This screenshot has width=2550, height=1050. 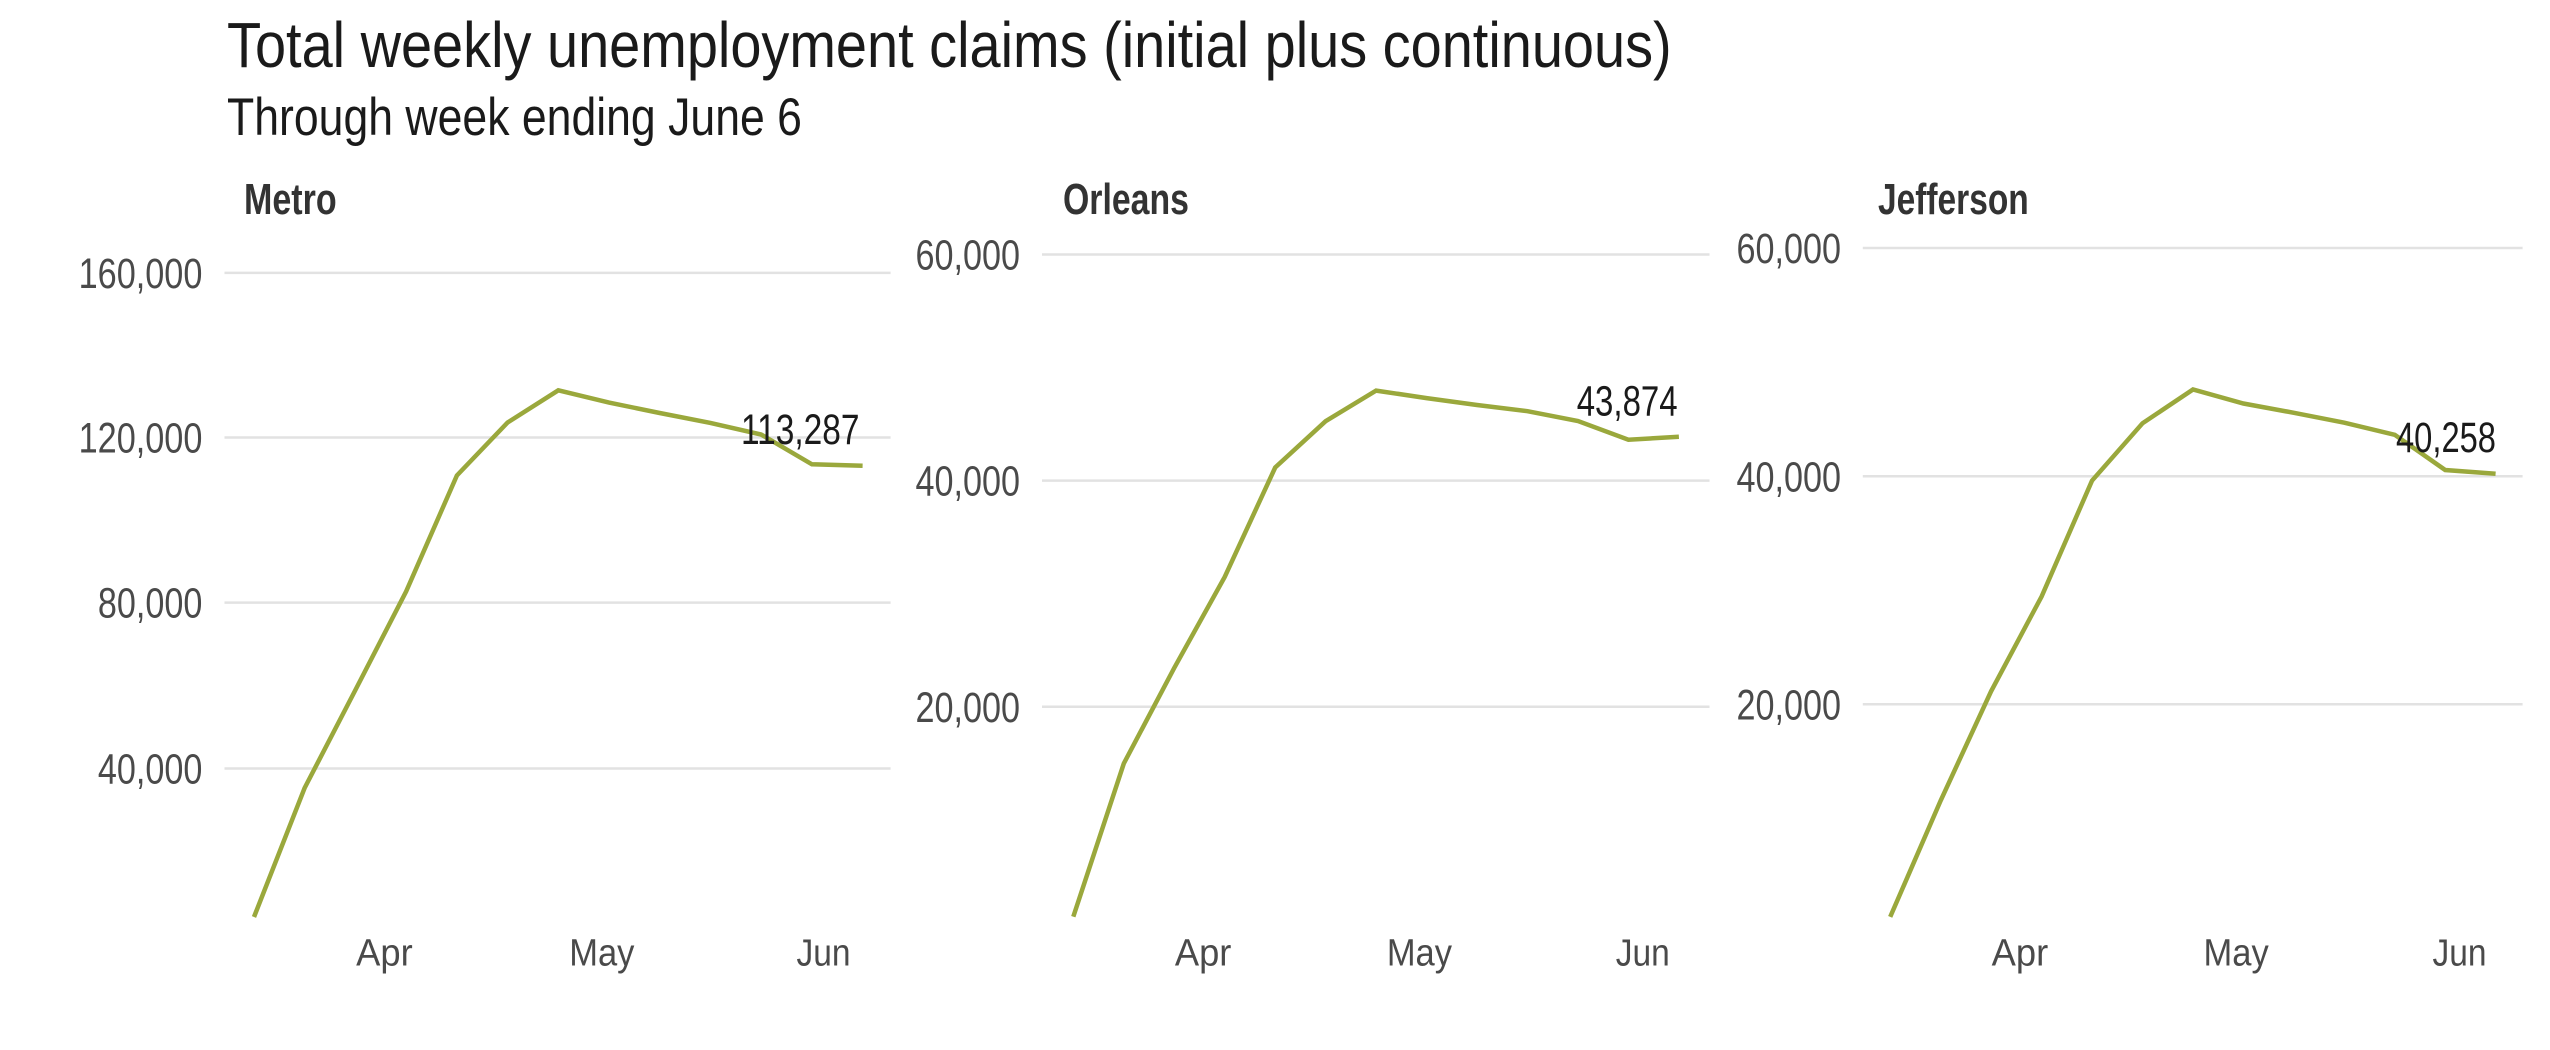 What do you see at coordinates (2446, 438) in the screenshot?
I see `svg-text: 40,258` at bounding box center [2446, 438].